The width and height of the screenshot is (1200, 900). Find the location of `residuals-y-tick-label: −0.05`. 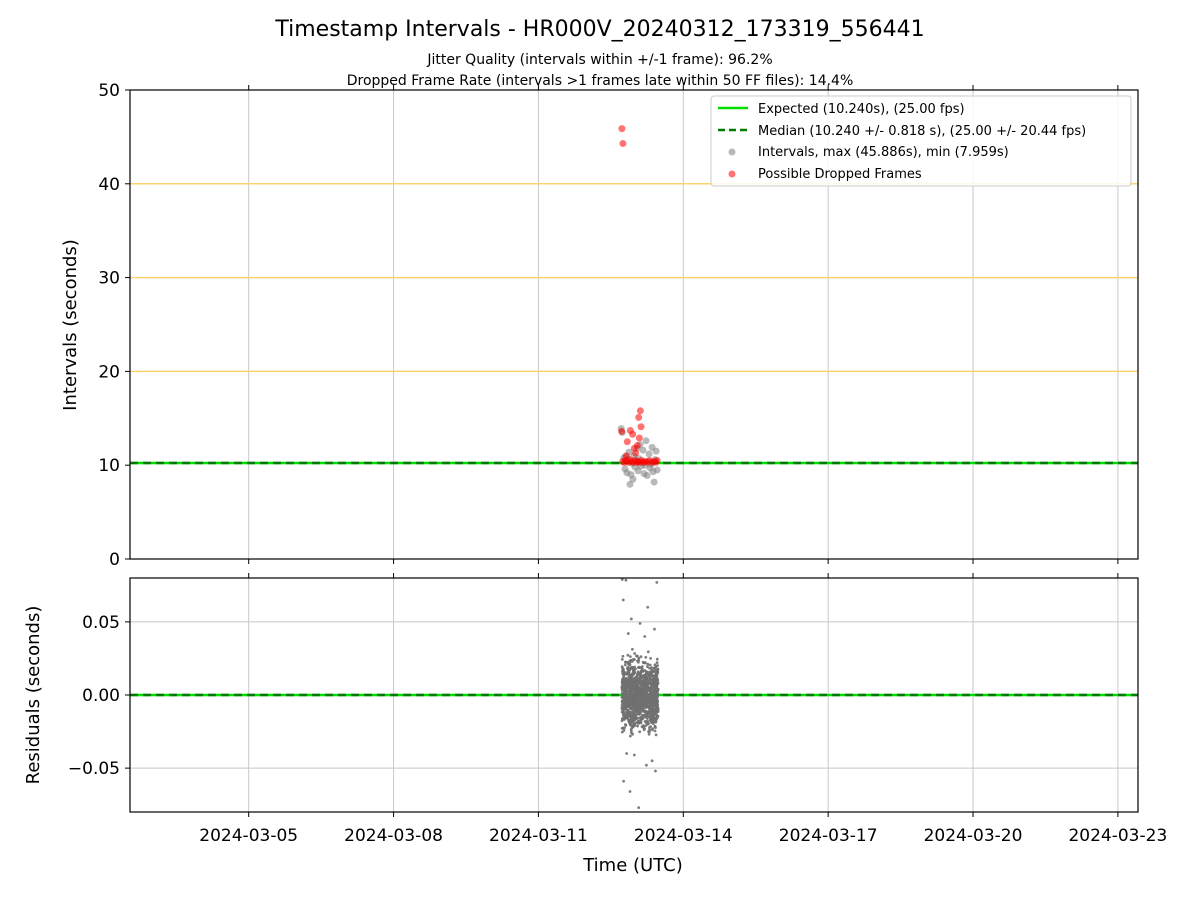

residuals-y-tick-label: −0.05 is located at coordinates (94, 769).